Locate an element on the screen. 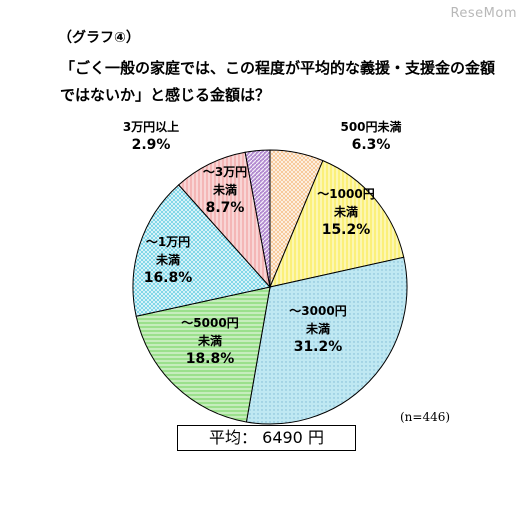  slice-value: 2.9% is located at coordinates (151, 145).